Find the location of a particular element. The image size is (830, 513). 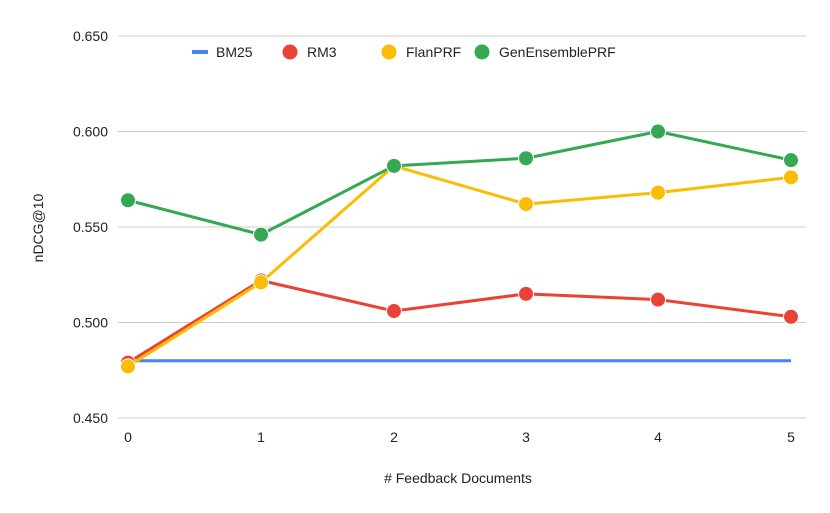

legend: BM25 RM3 FlanPRF GenEnsemblePRF is located at coordinates (404, 52).